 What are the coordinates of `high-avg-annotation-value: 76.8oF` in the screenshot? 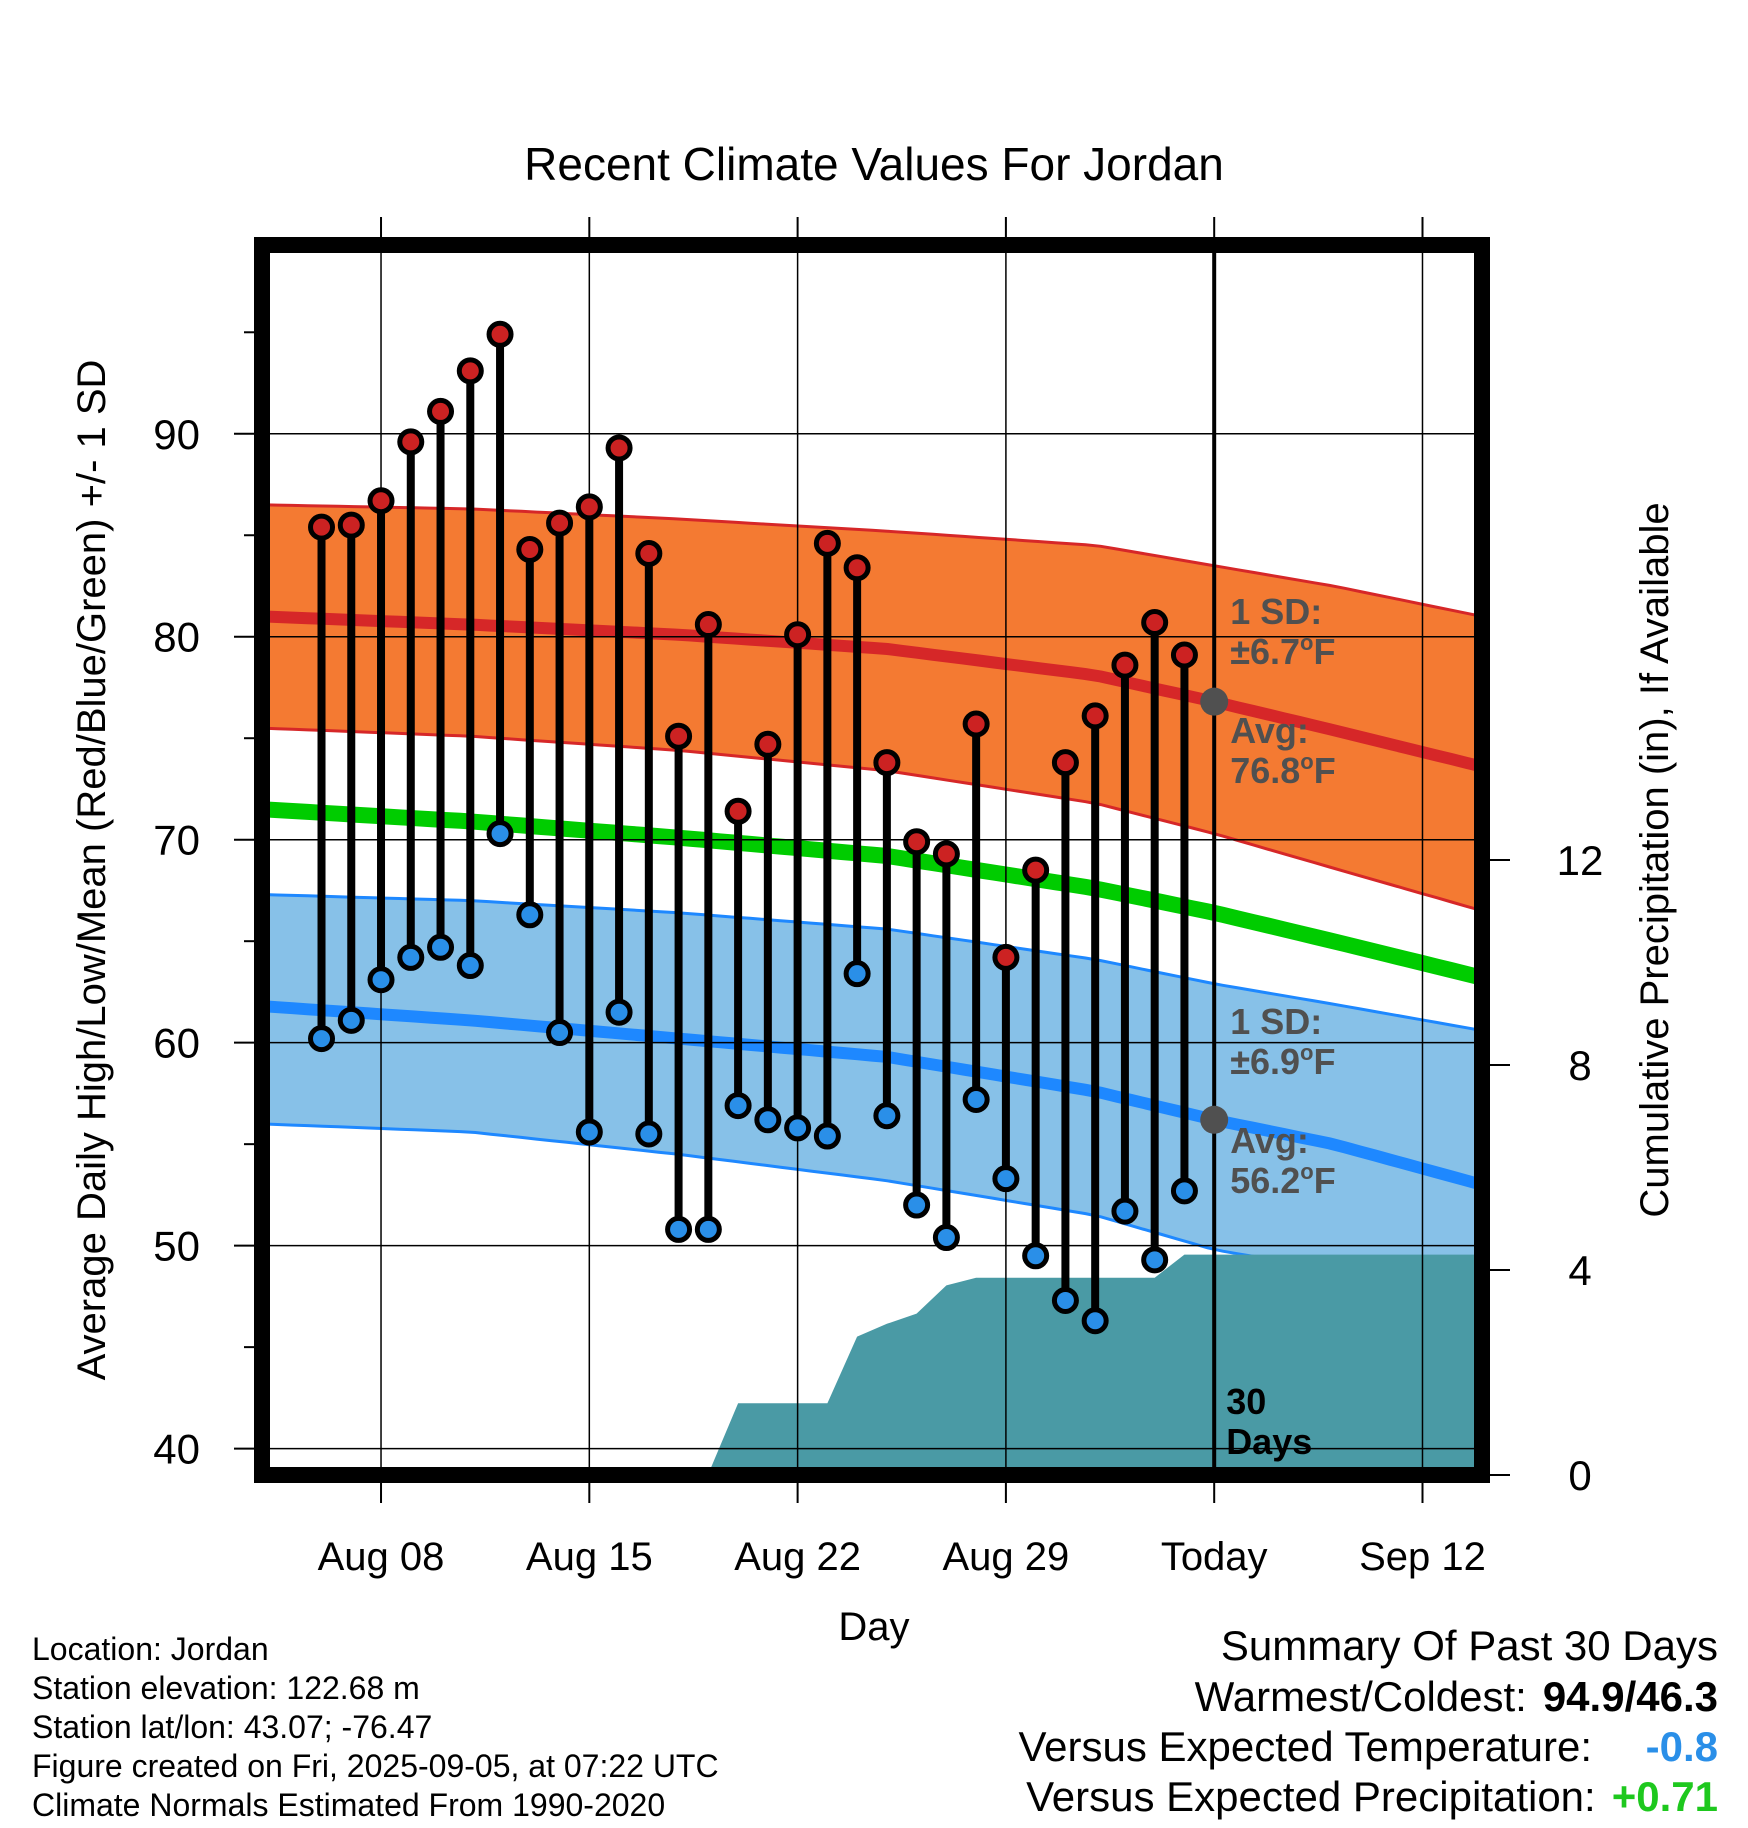 It's located at (1283, 770).